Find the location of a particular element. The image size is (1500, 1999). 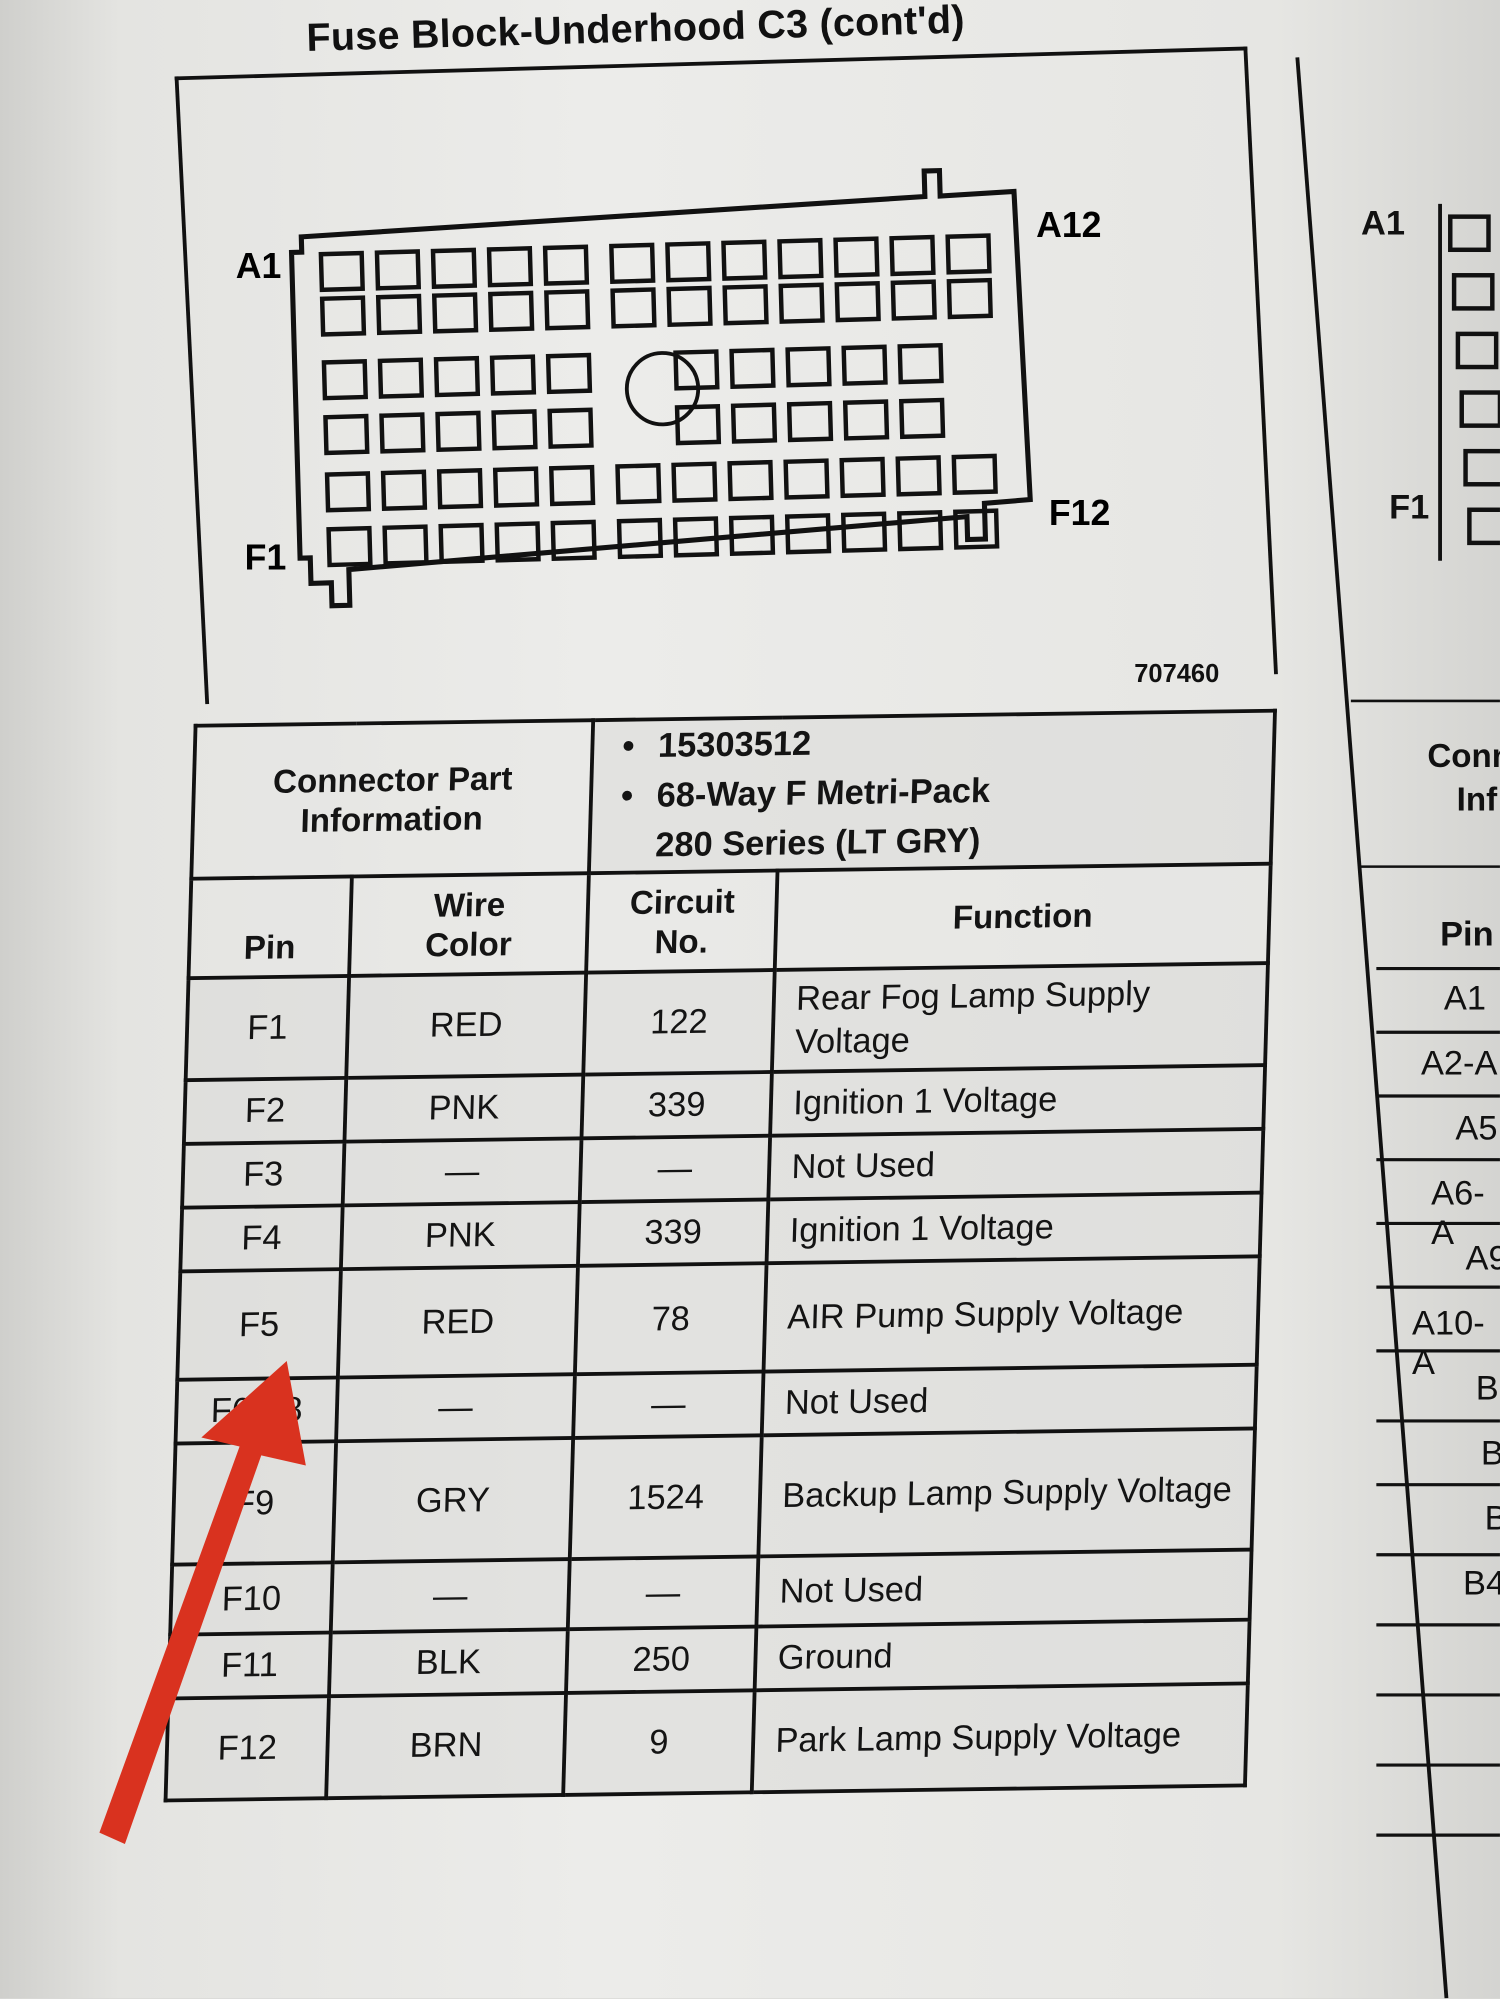

figure-number: 707460 is located at coordinates (1177, 674).